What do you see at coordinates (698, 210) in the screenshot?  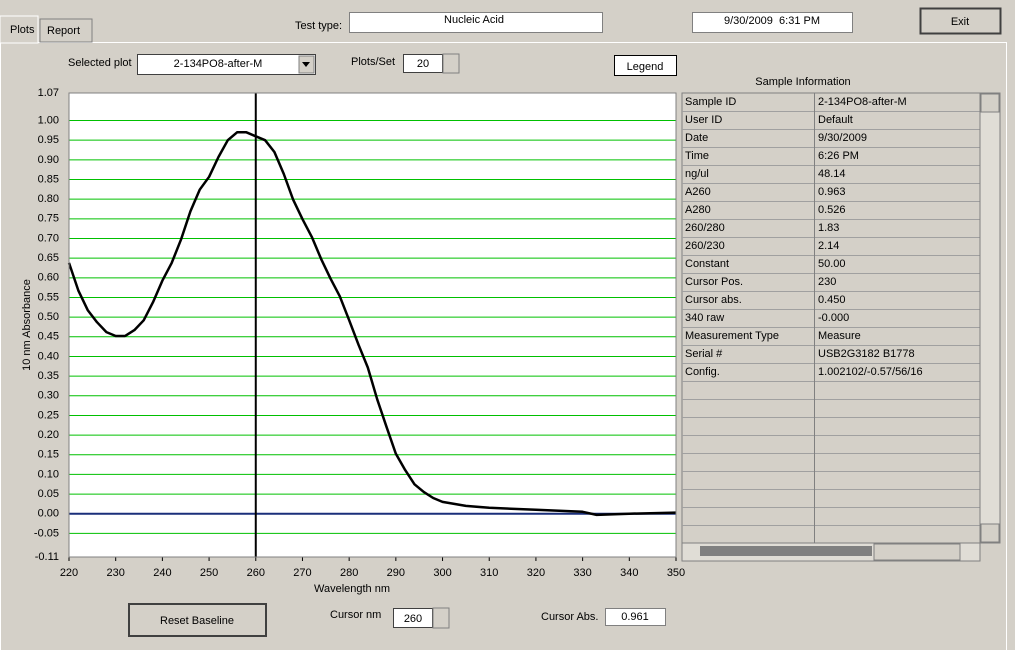 I see `cell-label: A280` at bounding box center [698, 210].